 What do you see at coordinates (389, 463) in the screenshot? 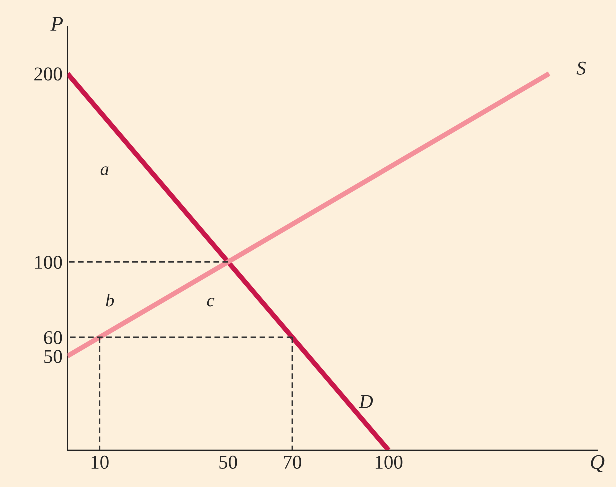
I see `x-tick-label: 100` at bounding box center [389, 463].